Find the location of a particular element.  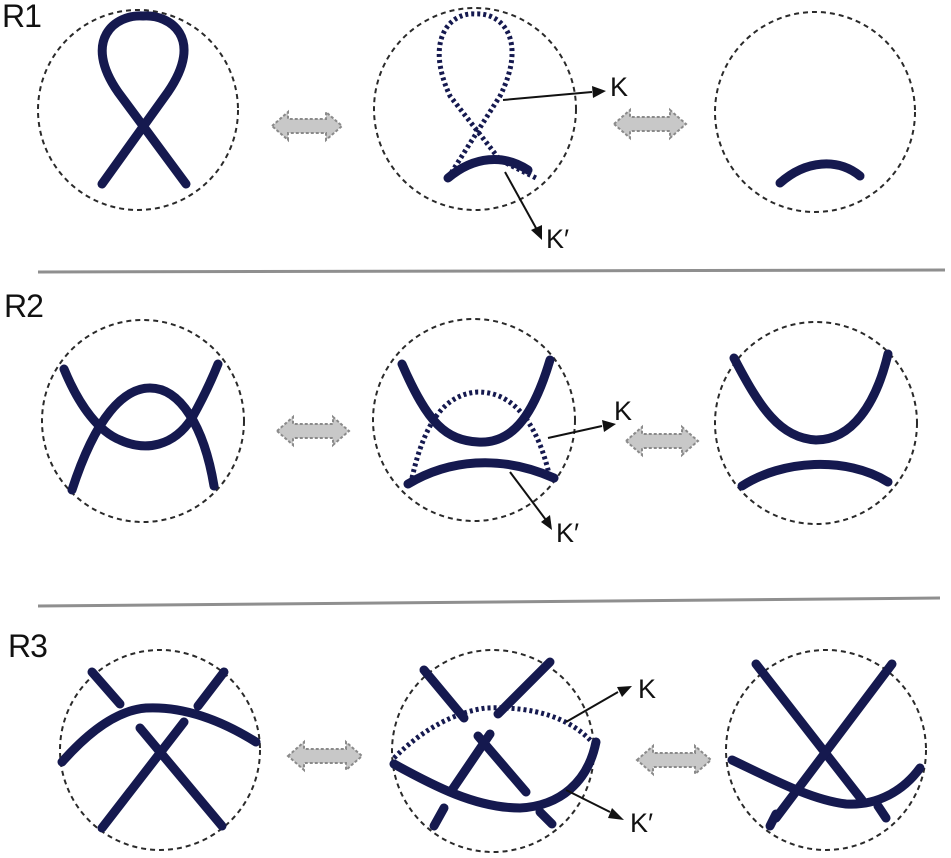

label-r1-kprime: K′ is located at coordinates (558, 239).